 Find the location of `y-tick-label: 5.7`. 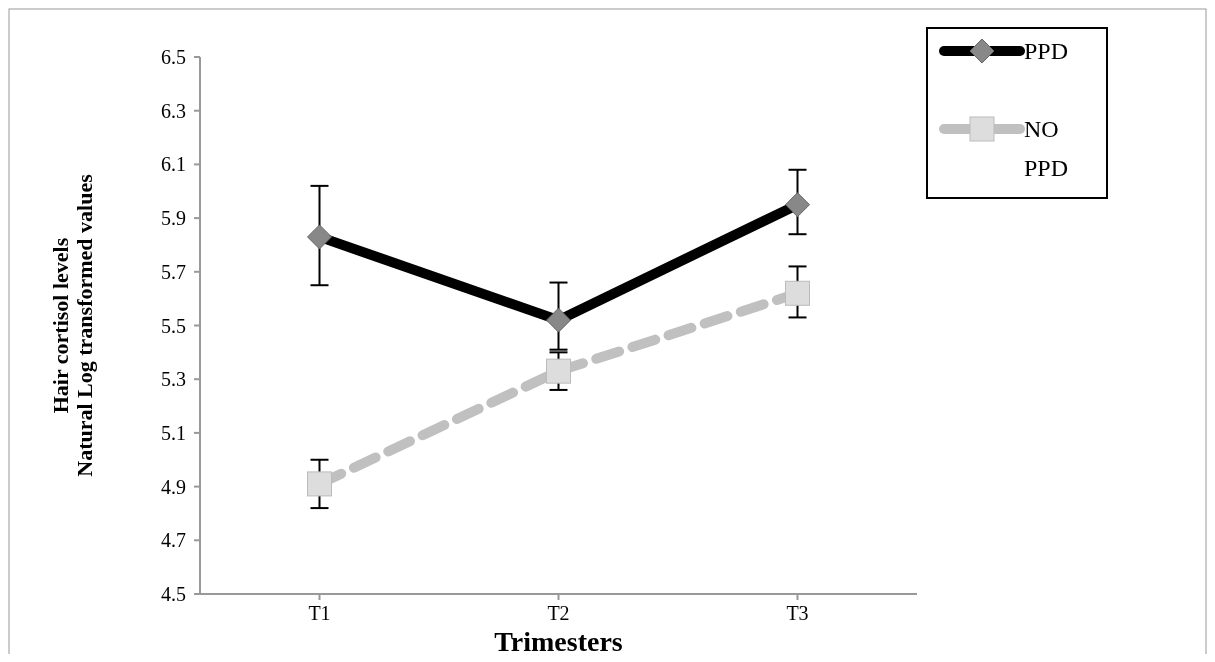

y-tick-label: 5.7 is located at coordinates (173, 271).